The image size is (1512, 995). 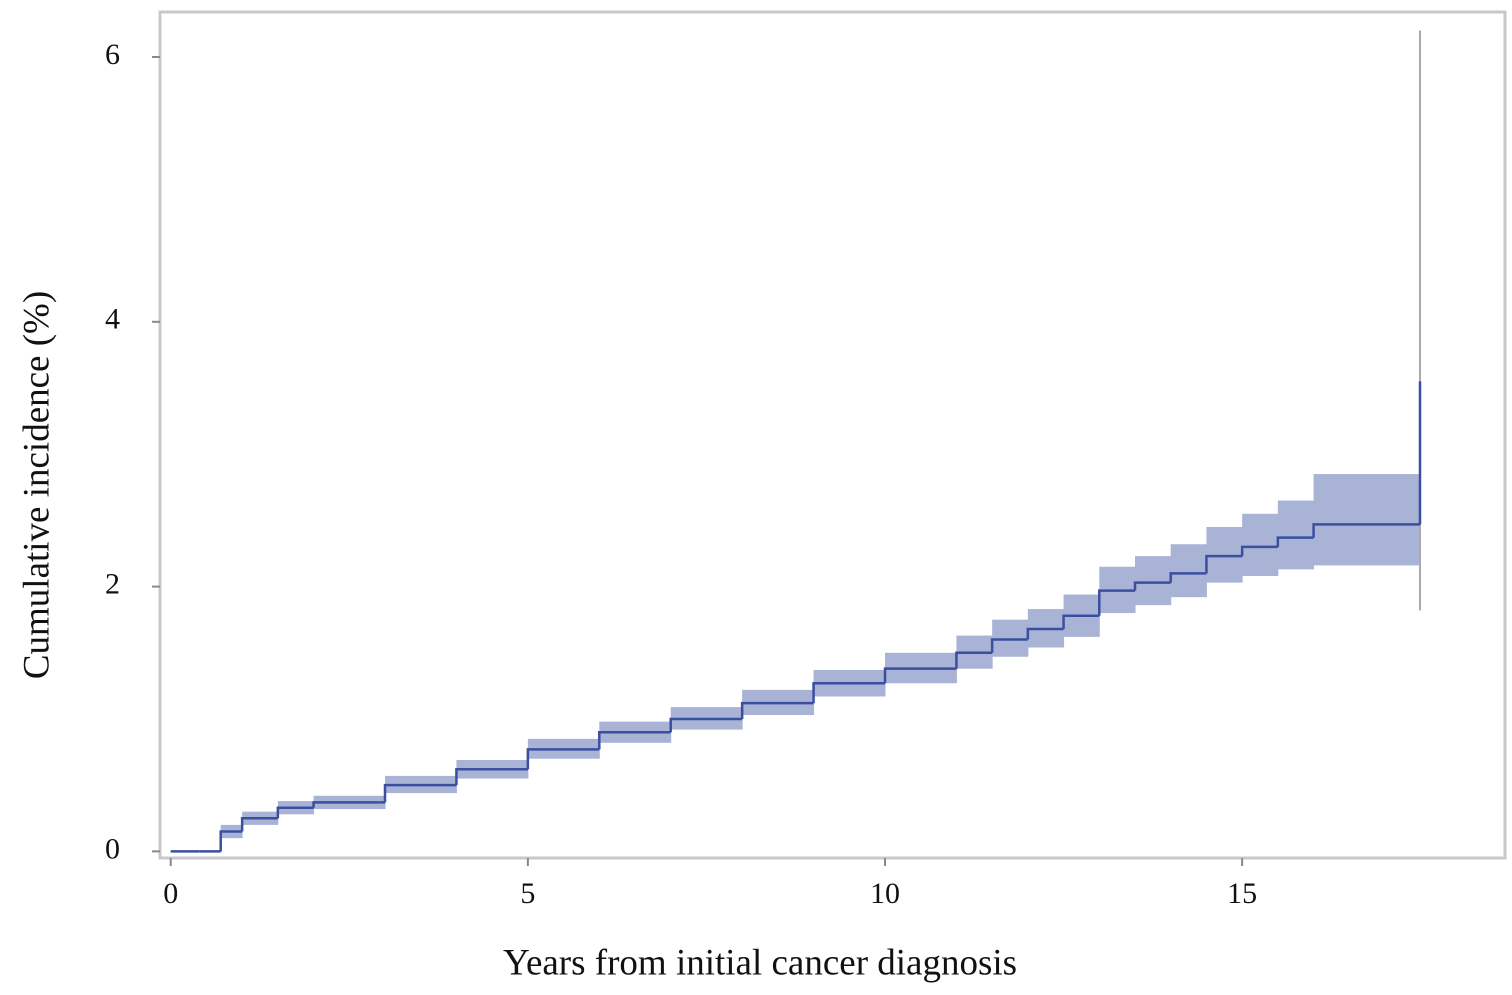 I want to click on x-tick-label: 5, so click(x=527, y=893).